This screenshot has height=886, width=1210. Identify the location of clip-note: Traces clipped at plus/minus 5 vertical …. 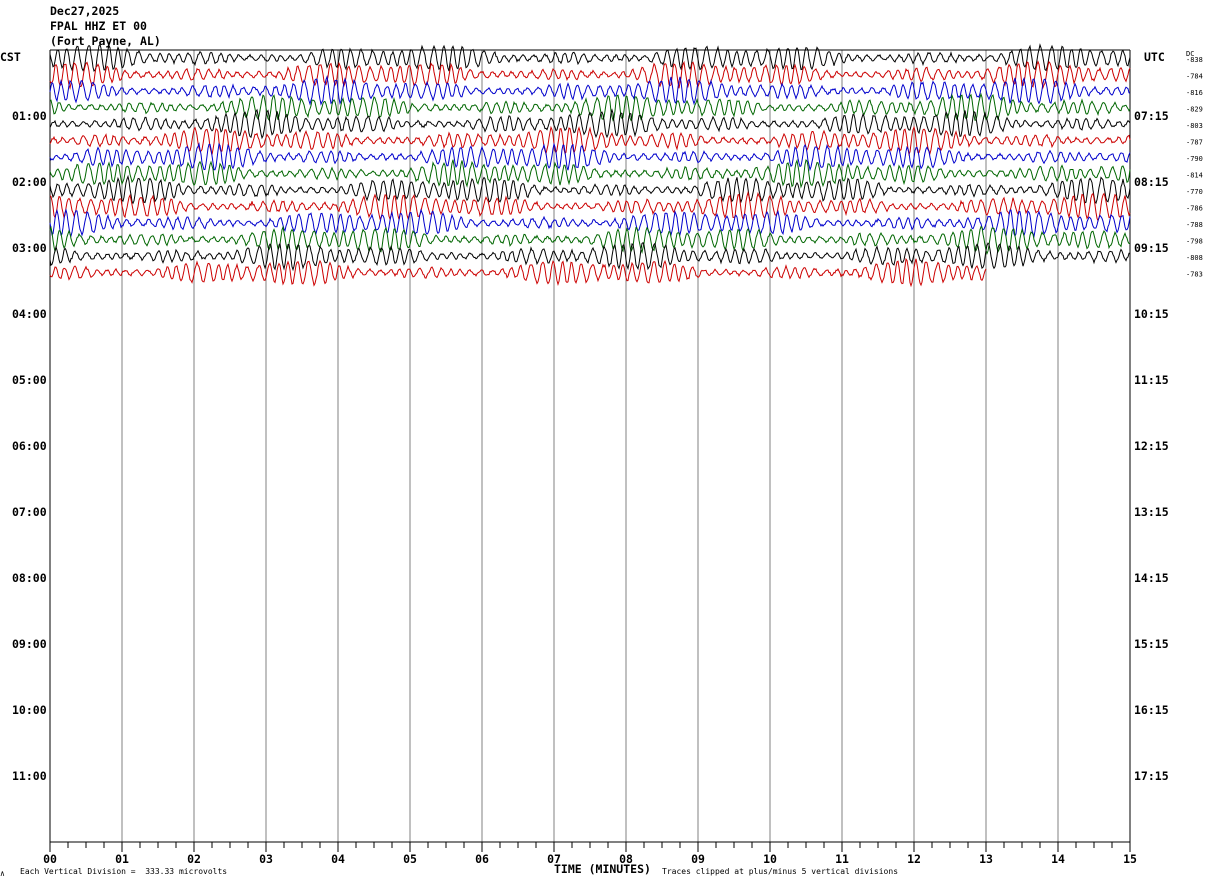
(780, 871).